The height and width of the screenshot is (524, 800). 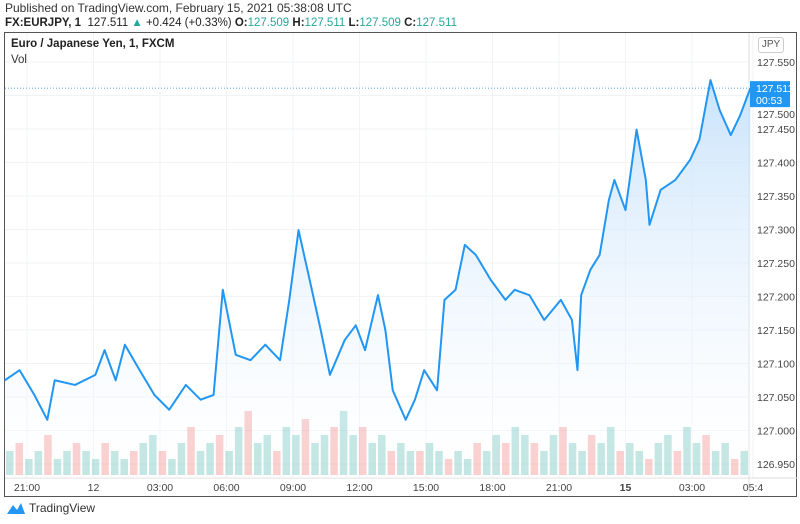 I want to click on time-tick-label: 05:4, so click(x=753, y=488).